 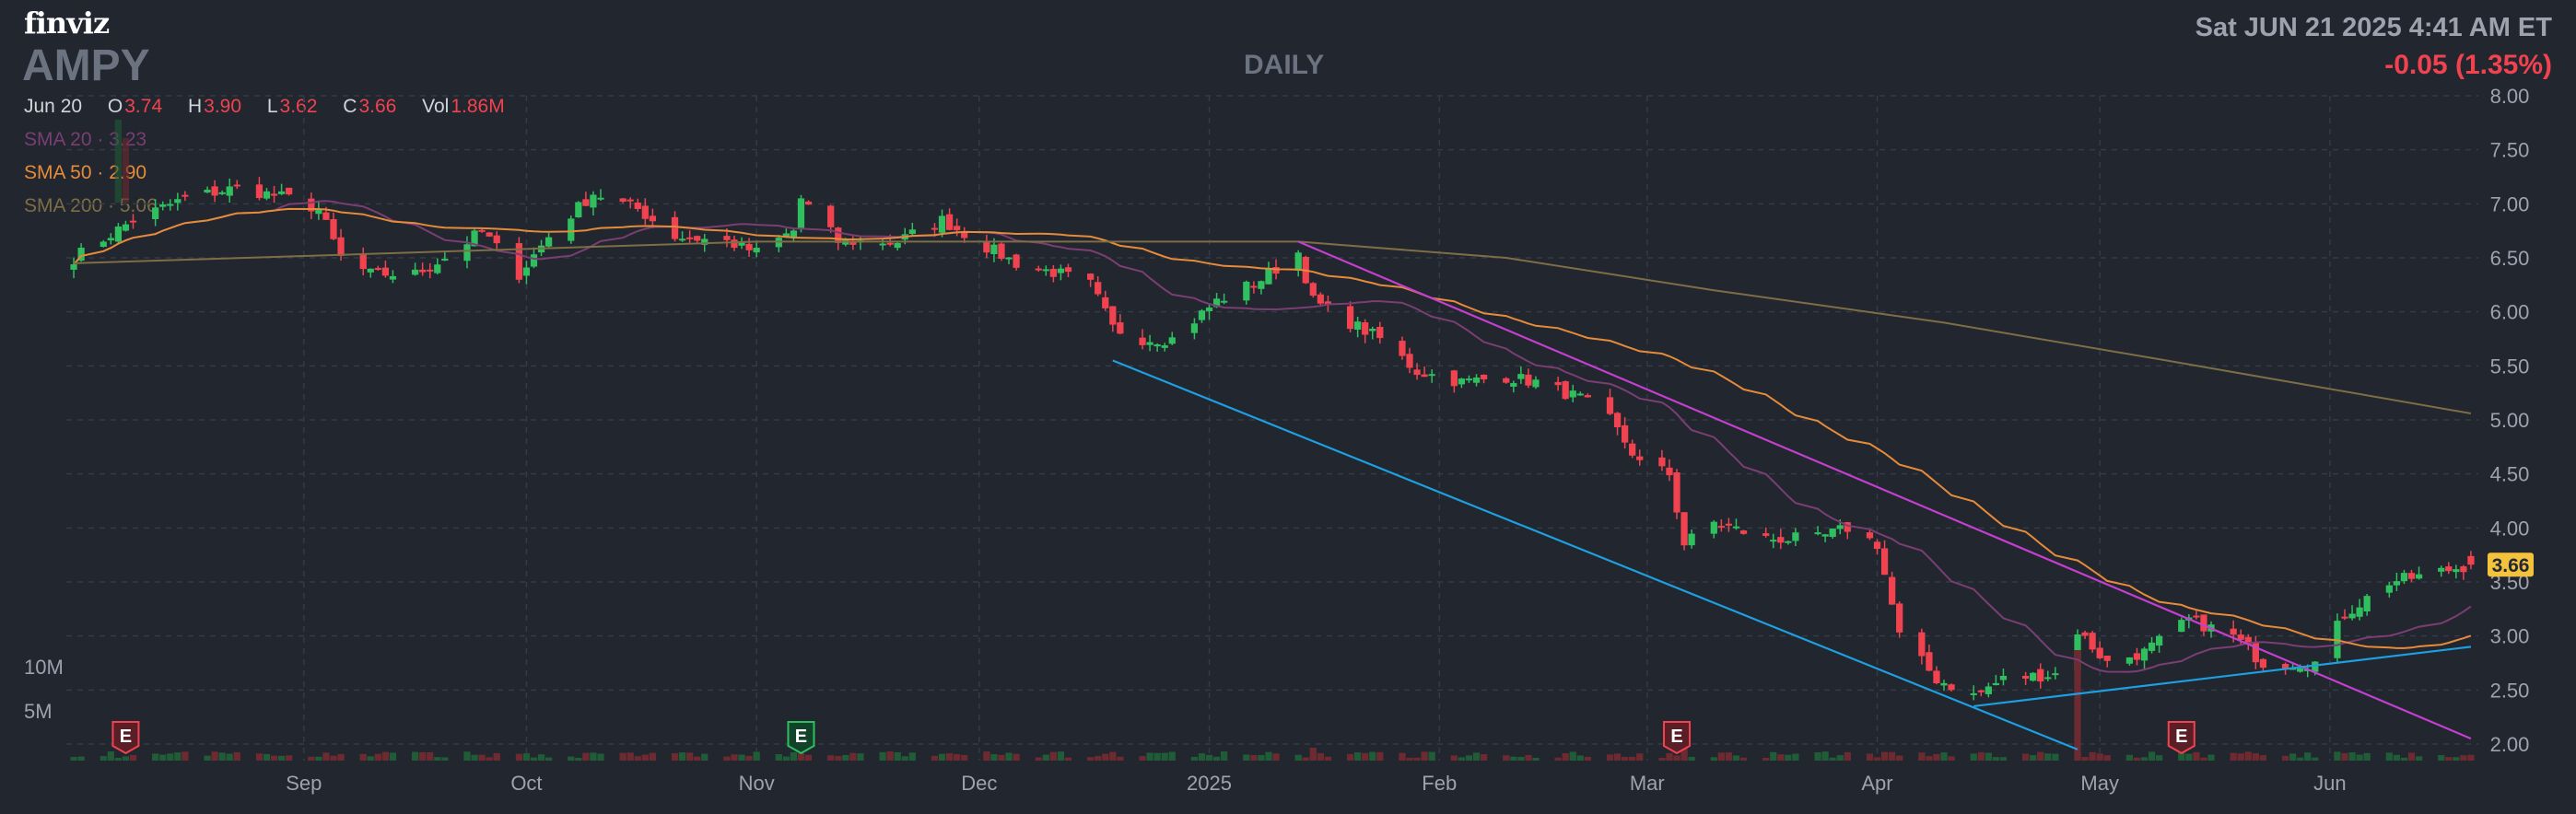 I want to click on close-value: 3.66, so click(x=377, y=106).